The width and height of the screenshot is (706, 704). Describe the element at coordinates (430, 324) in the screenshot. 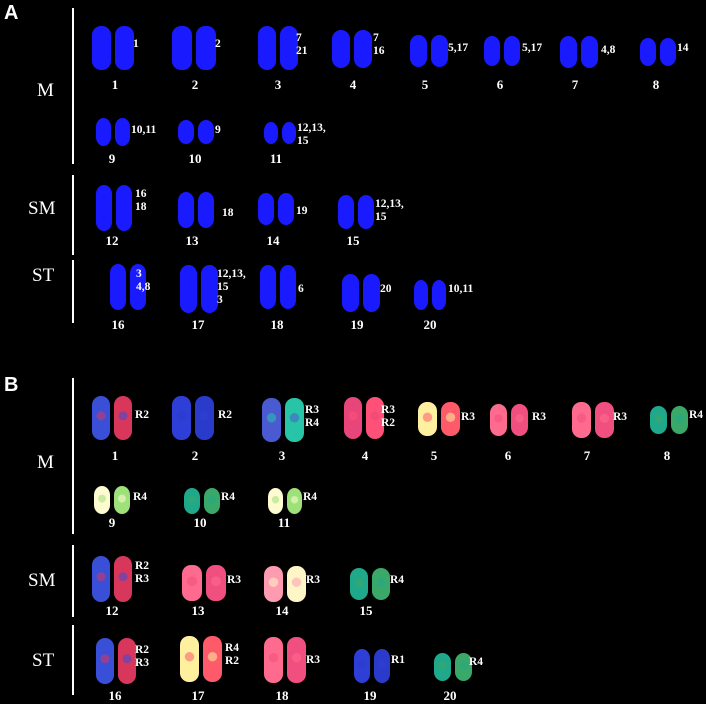

I see `chromosome-number: 20` at that location.